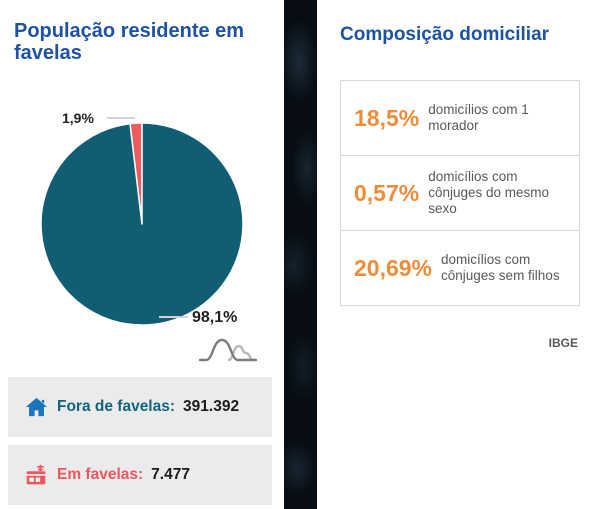 This screenshot has height=509, width=600. What do you see at coordinates (228, 350) in the screenshot?
I see `hills-logo-icon` at bounding box center [228, 350].